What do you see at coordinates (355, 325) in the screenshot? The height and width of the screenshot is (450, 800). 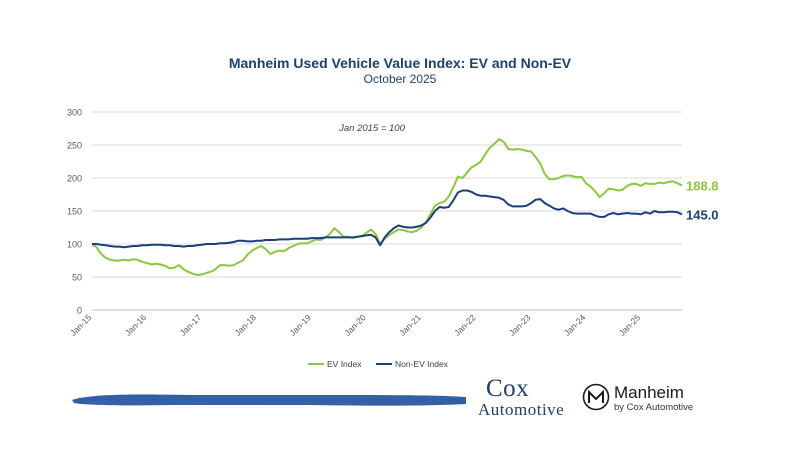 I see `x-tick-label: Jan-20` at bounding box center [355, 325].